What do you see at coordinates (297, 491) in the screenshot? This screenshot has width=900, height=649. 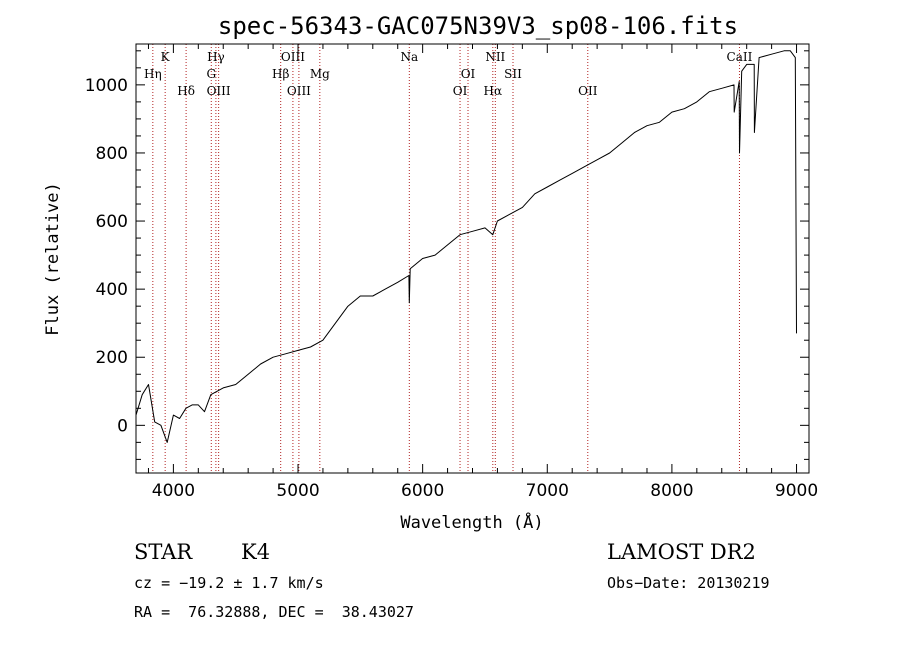 I see `x-tick-label-1: 5000` at bounding box center [297, 491].